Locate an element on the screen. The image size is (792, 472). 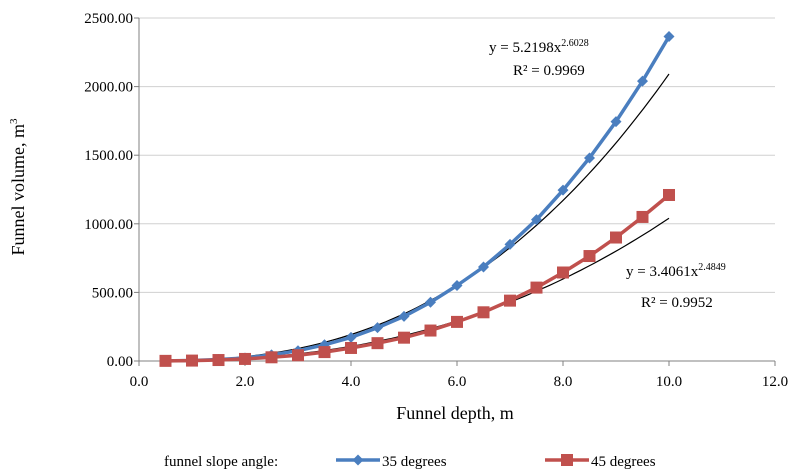
x-axis-title: Funnel depth, m is located at coordinates (455, 413).